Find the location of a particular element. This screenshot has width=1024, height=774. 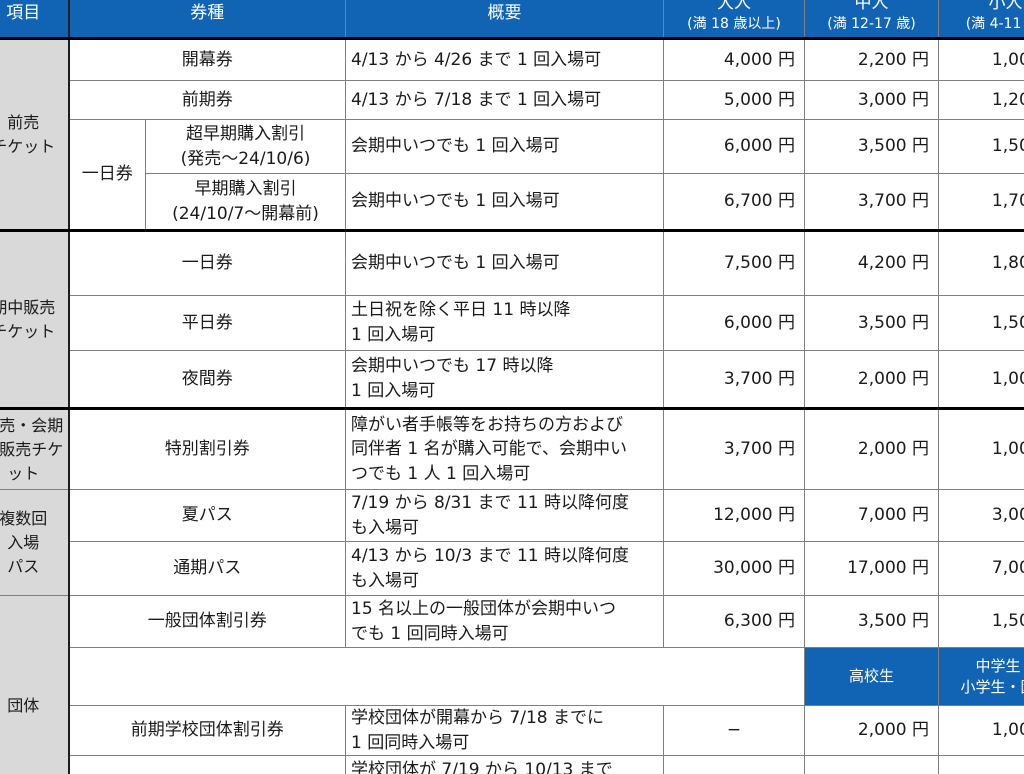

col-header-child: 小人 (満 4-11 歳) is located at coordinates (981, 20).